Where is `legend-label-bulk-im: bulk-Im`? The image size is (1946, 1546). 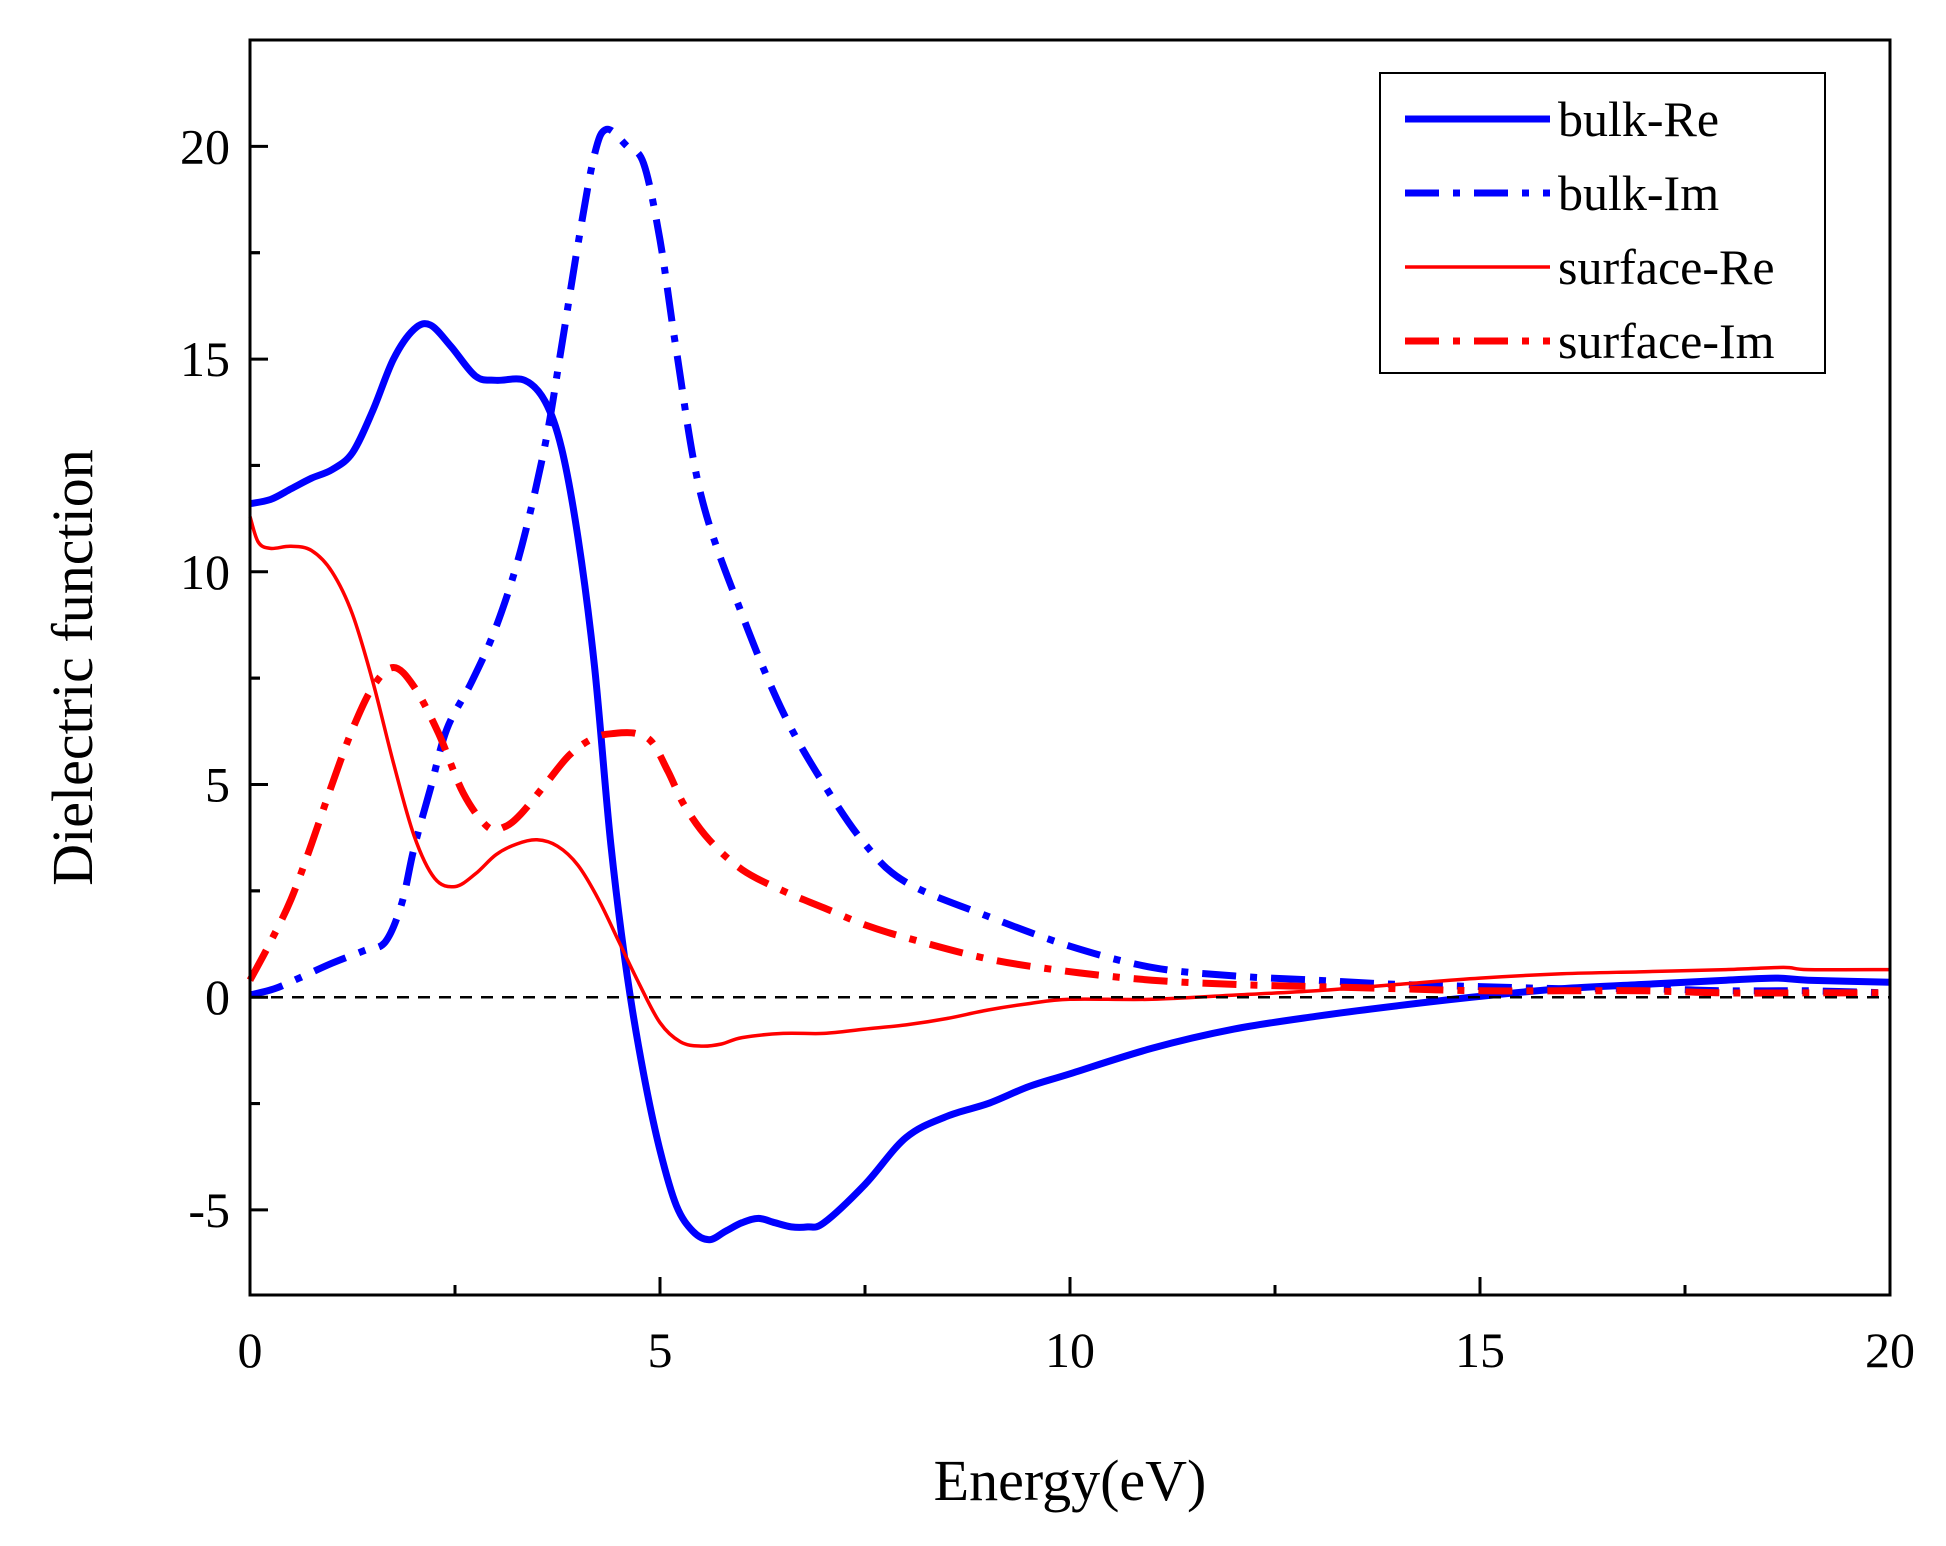
legend-label-bulk-im: bulk-Im is located at coordinates (1638, 193).